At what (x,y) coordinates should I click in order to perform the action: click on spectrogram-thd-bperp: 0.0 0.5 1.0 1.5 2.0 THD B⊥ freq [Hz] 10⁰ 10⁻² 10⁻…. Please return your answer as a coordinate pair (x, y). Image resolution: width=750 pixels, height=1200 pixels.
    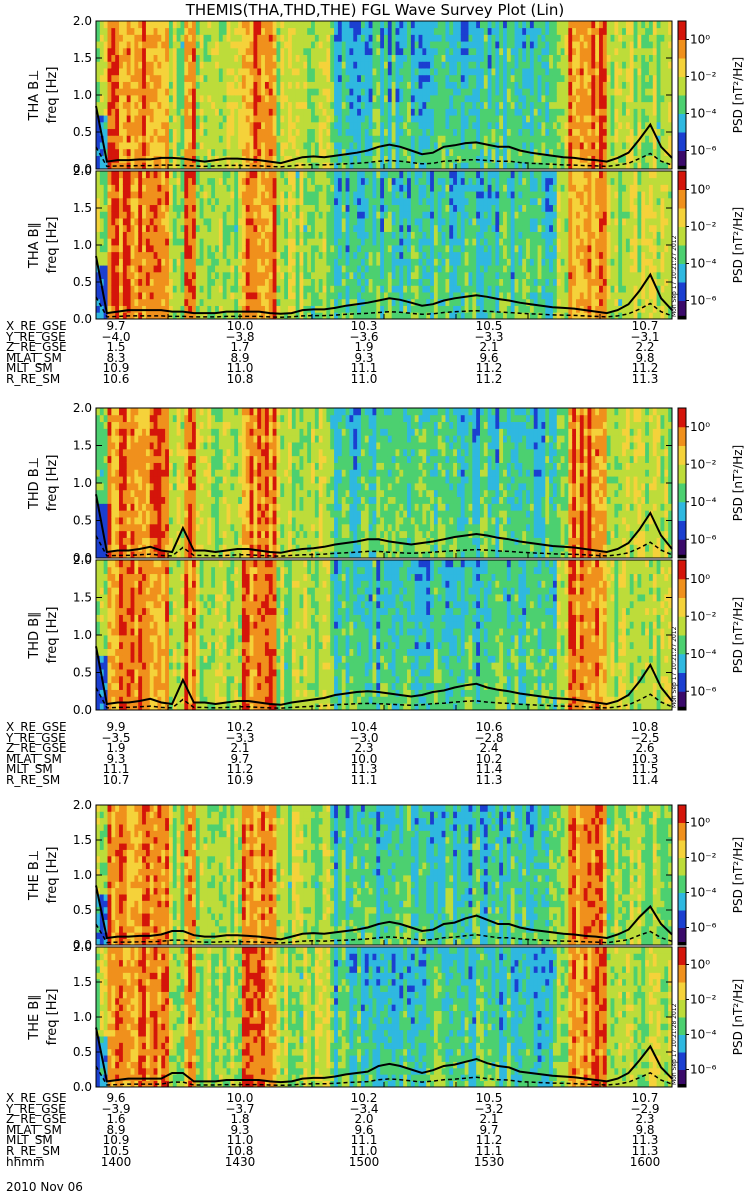
    Looking at the image, I should click on (386, 483).